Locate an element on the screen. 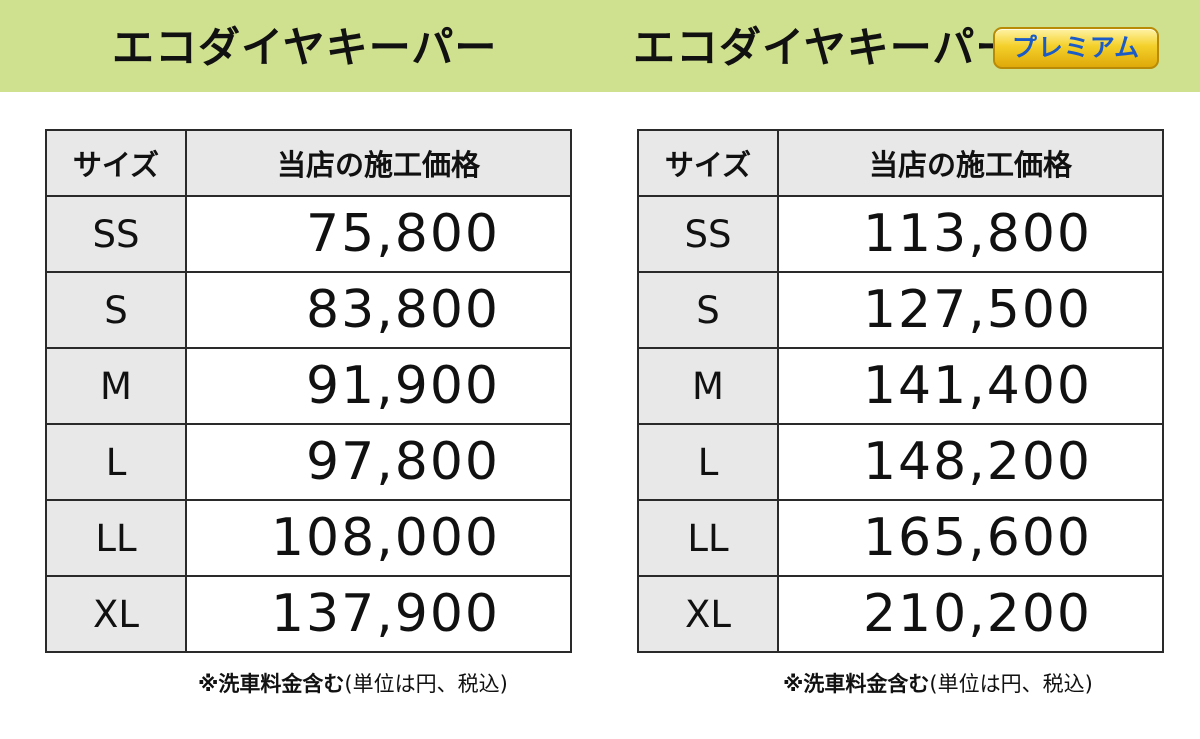  table-row: LL 108,000 is located at coordinates (308, 538).